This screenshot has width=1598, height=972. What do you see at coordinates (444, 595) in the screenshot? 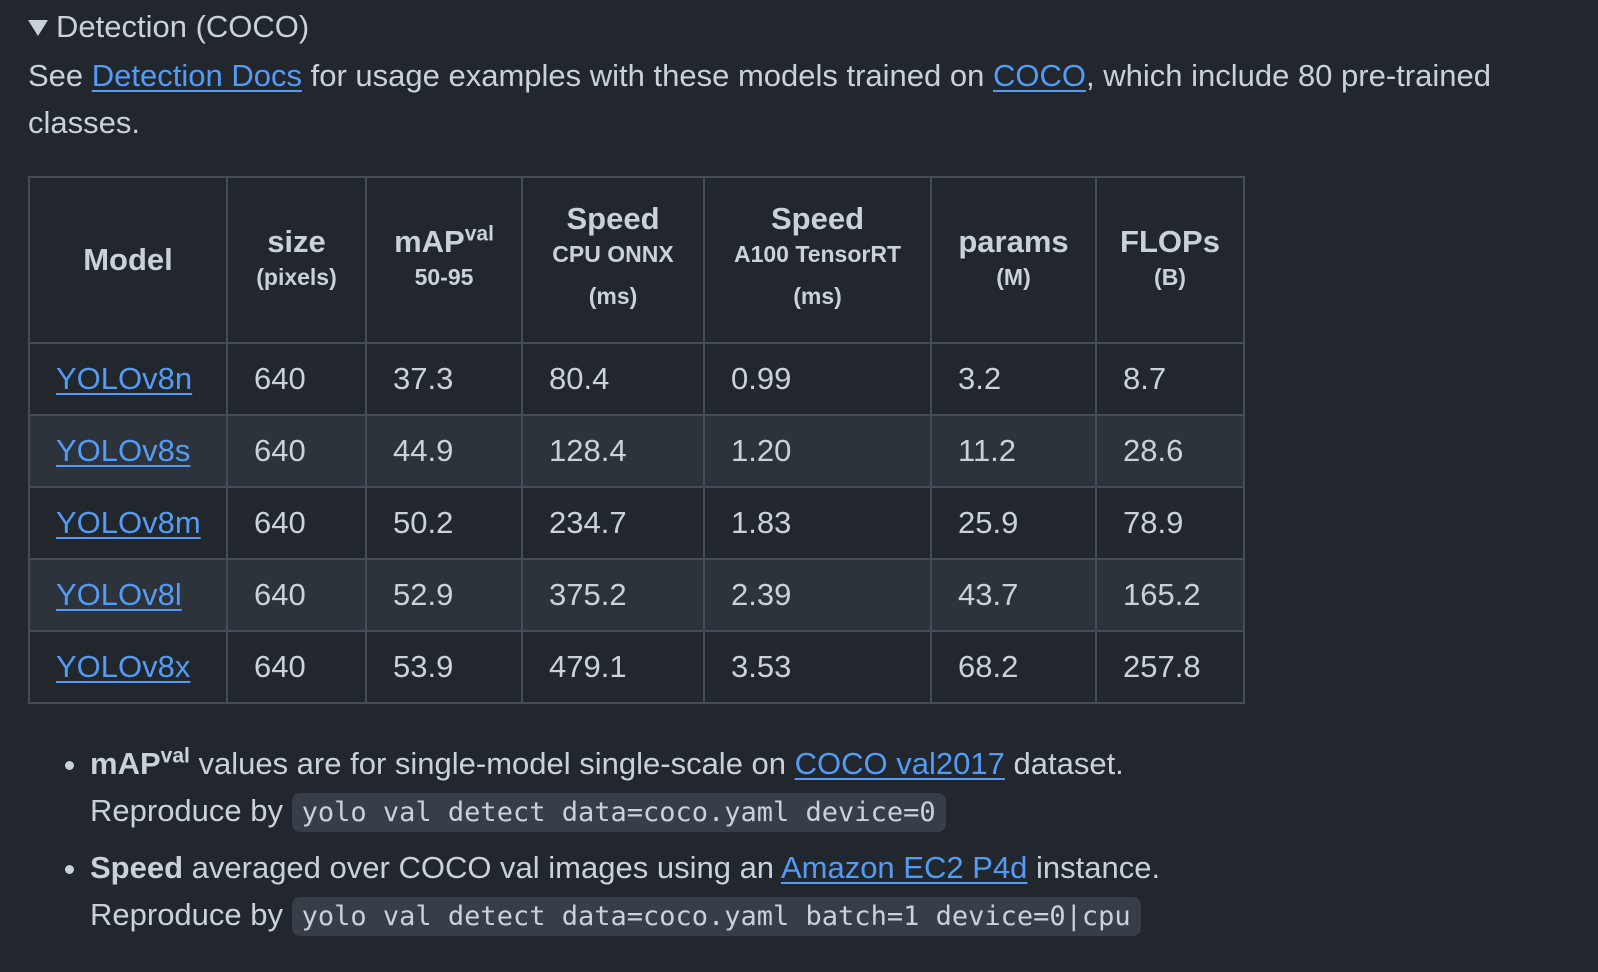
I see `cell-map: 52.9` at bounding box center [444, 595].